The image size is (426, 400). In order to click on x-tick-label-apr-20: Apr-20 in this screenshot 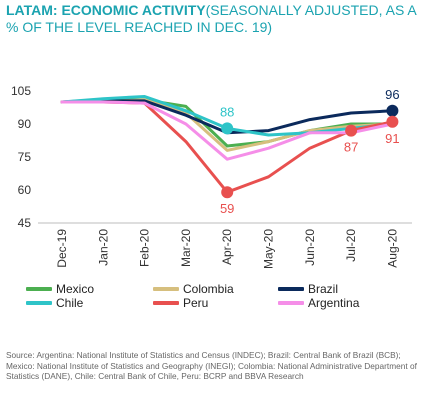, I will do `click(227, 247)`.